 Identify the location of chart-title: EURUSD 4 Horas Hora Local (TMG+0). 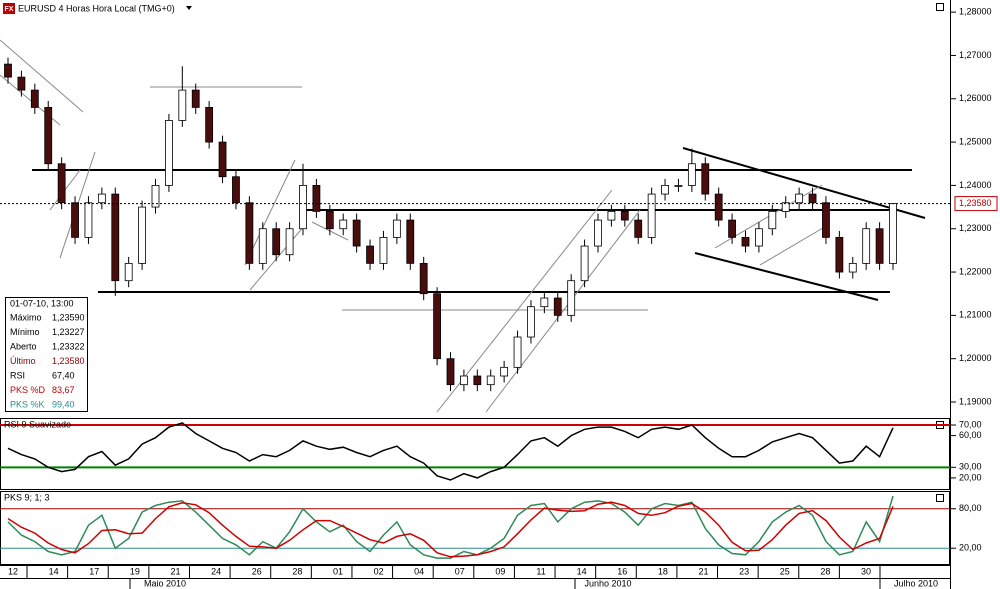
(96, 8).